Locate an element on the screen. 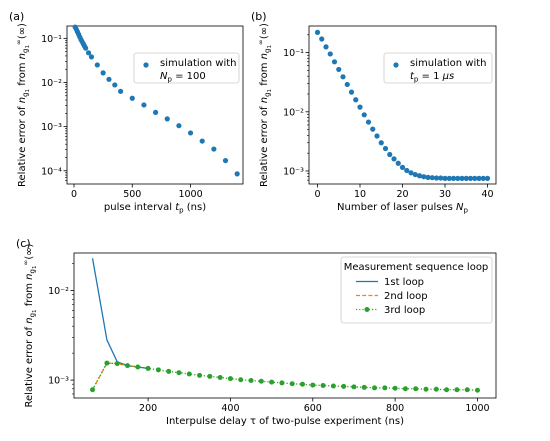 This screenshot has height=441, width=550. x-axis-label: pulse interval tp (ns) is located at coordinates (155, 208).